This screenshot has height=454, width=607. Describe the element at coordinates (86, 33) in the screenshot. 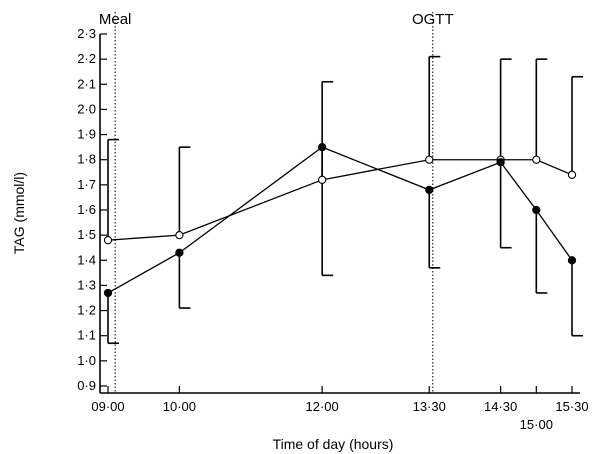

I see `y-tick-label: 2·3` at that location.